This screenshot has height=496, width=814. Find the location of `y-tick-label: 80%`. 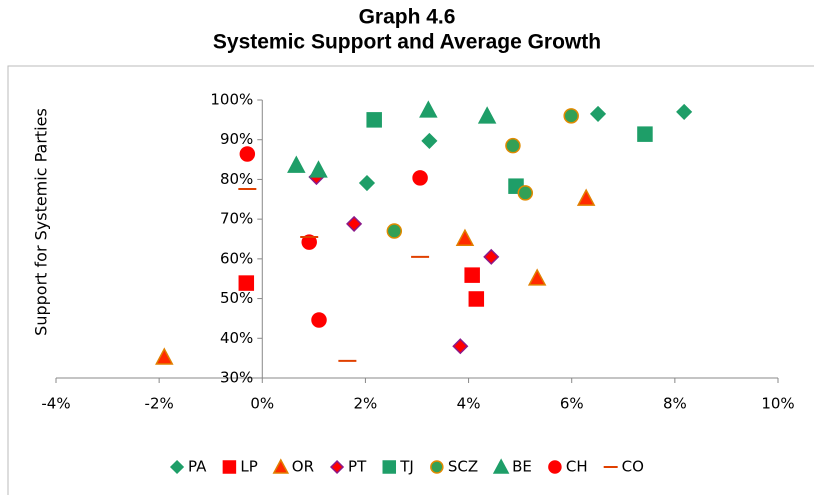

y-tick-label: 80% is located at coordinates (236, 179).